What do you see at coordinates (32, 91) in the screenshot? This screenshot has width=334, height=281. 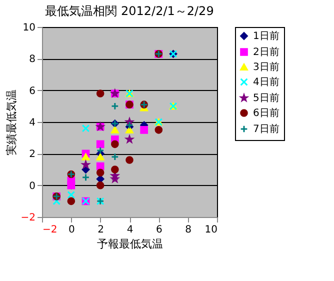 I see `y-tick-label: 6` at bounding box center [32, 91].